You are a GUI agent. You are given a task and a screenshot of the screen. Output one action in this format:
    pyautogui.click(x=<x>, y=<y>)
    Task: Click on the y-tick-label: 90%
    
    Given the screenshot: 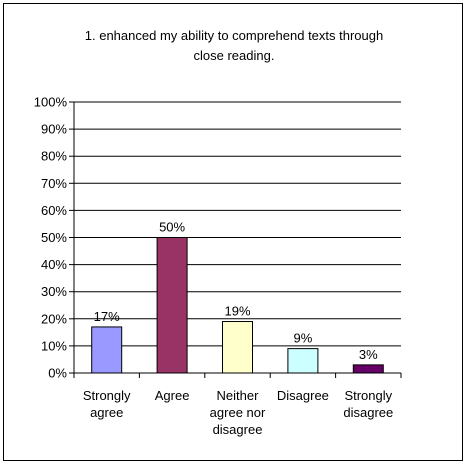 What is the action you would take?
    pyautogui.click(x=54, y=129)
    